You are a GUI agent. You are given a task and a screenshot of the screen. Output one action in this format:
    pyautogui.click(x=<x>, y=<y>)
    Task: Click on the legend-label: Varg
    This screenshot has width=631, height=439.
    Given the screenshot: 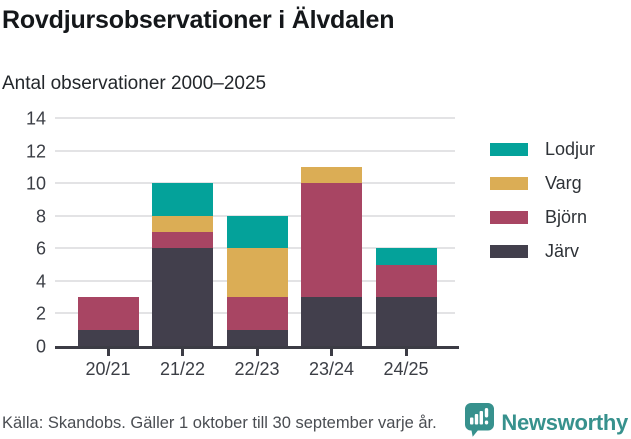 What is the action you would take?
    pyautogui.click(x=563, y=183)
    